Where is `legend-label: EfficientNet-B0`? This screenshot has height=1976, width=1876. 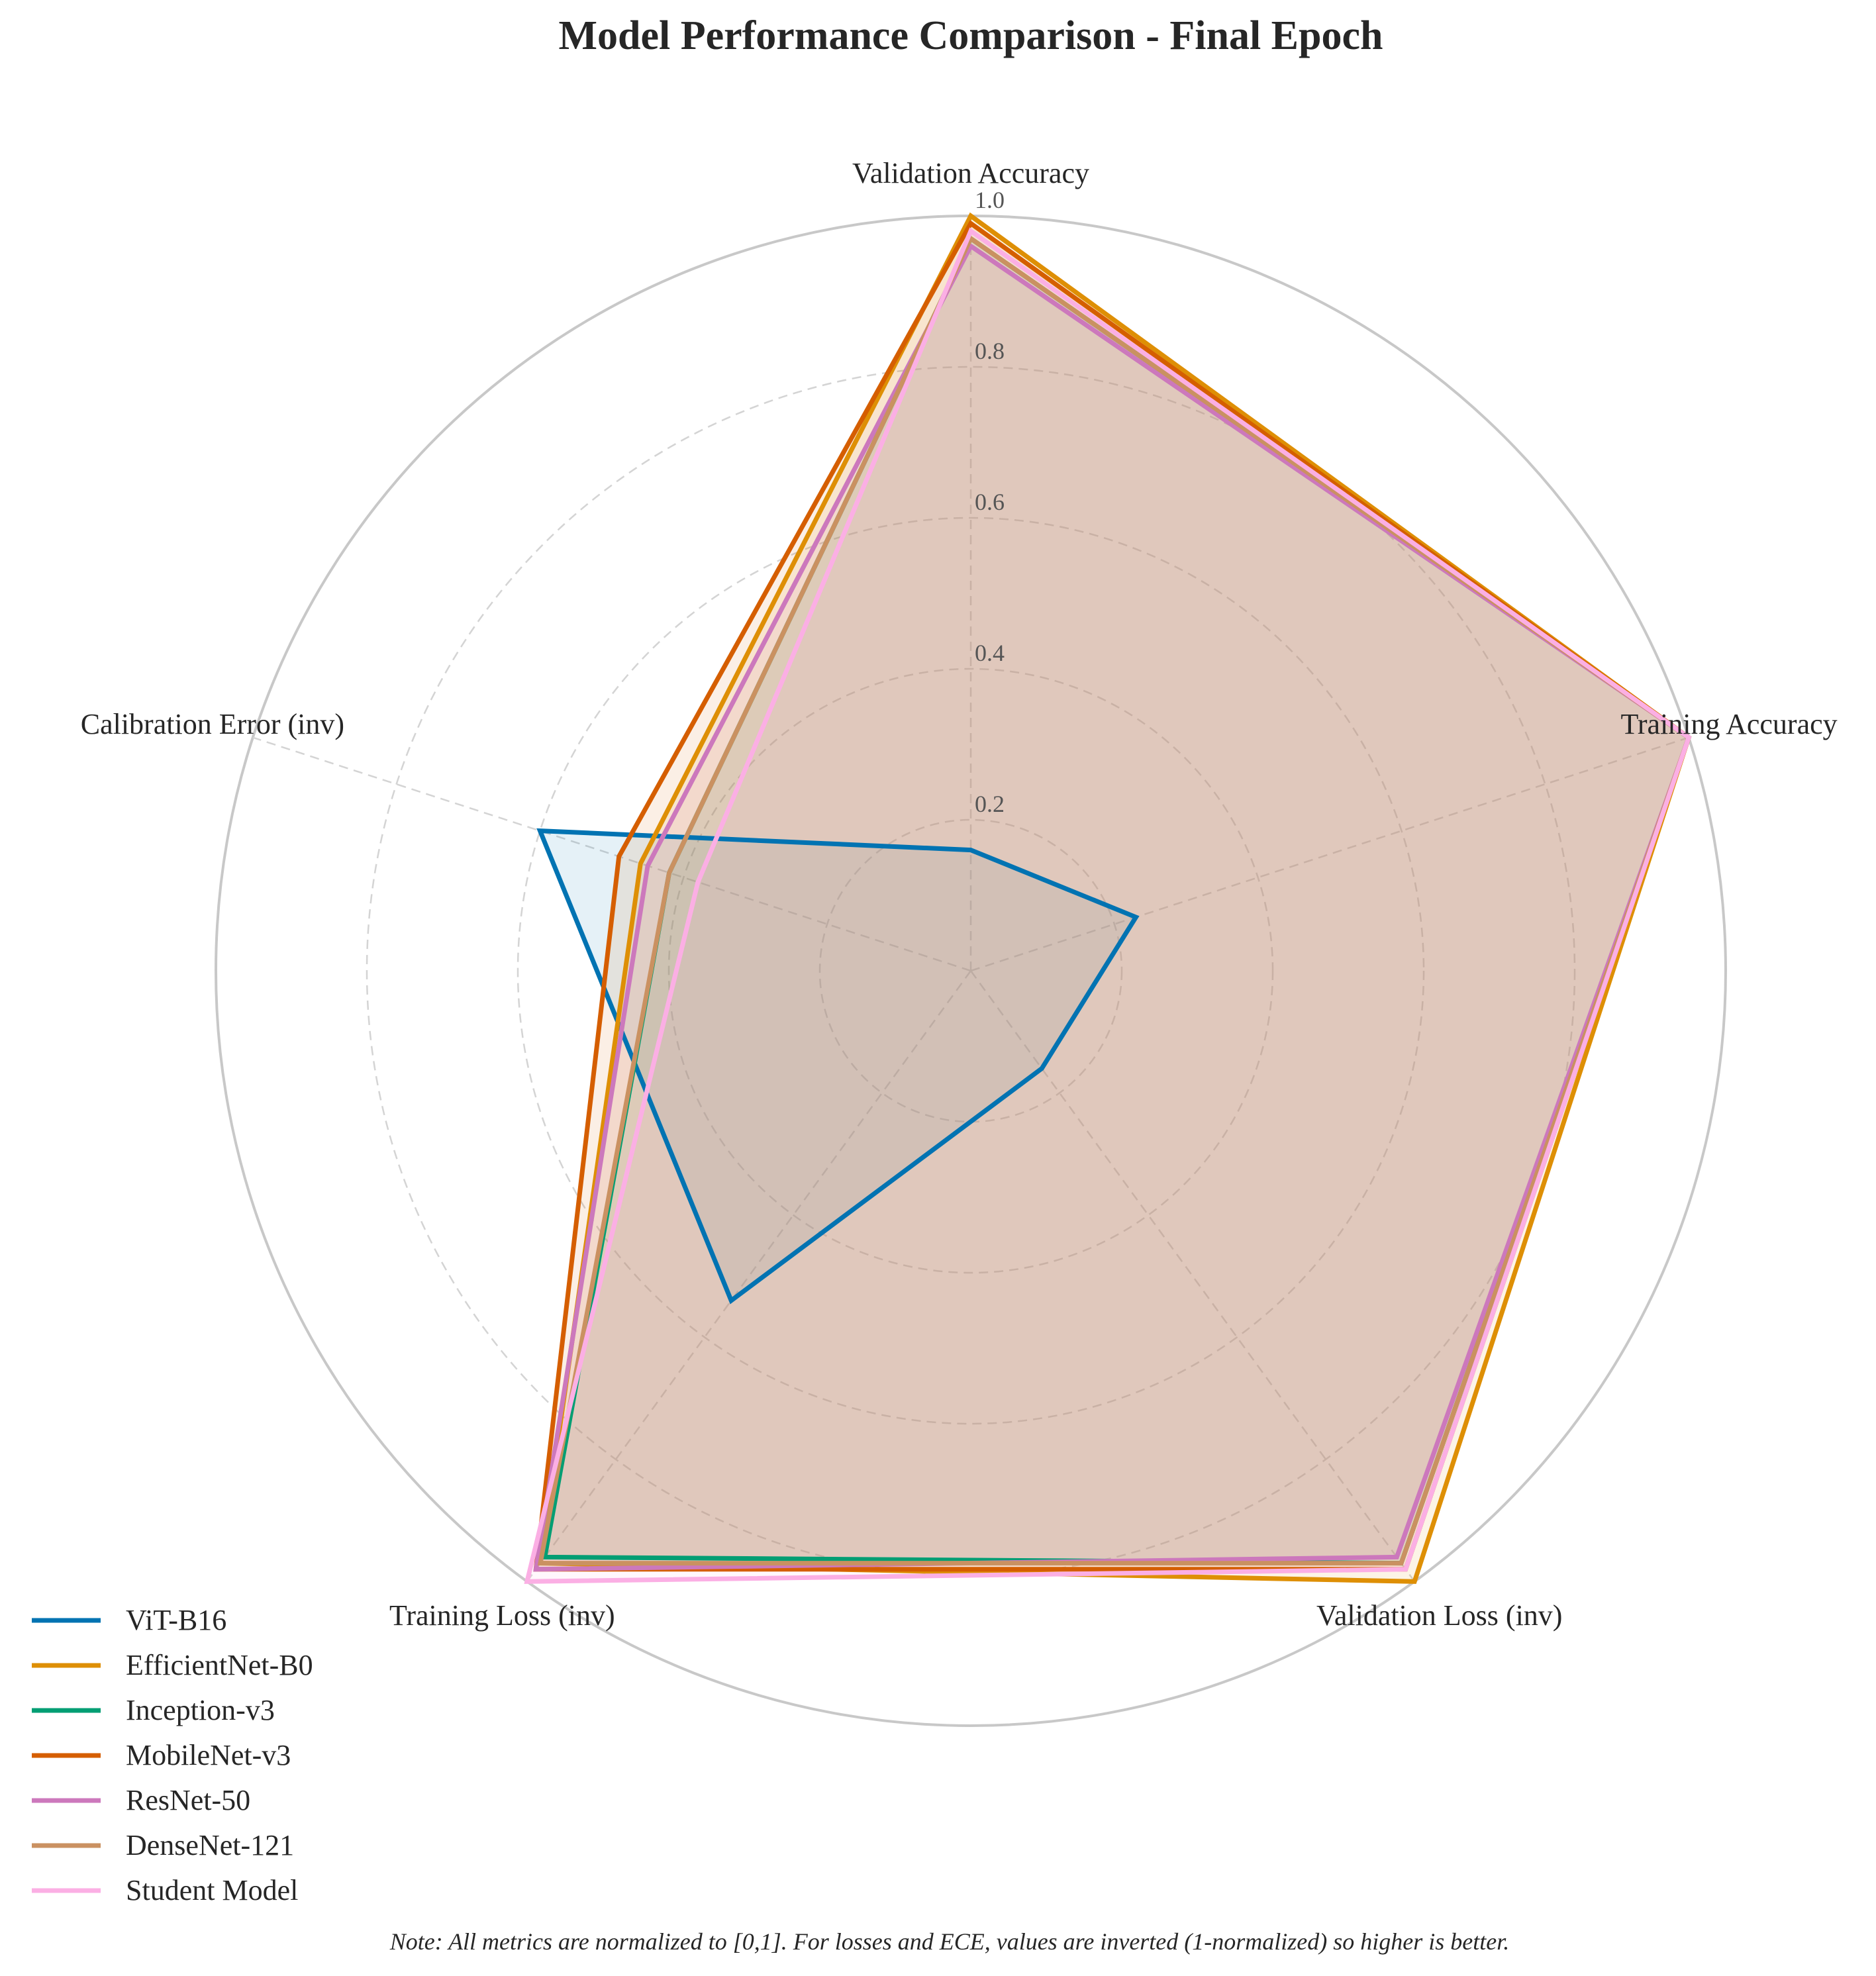 legend-label: EfficientNet-B0 is located at coordinates (219, 1665).